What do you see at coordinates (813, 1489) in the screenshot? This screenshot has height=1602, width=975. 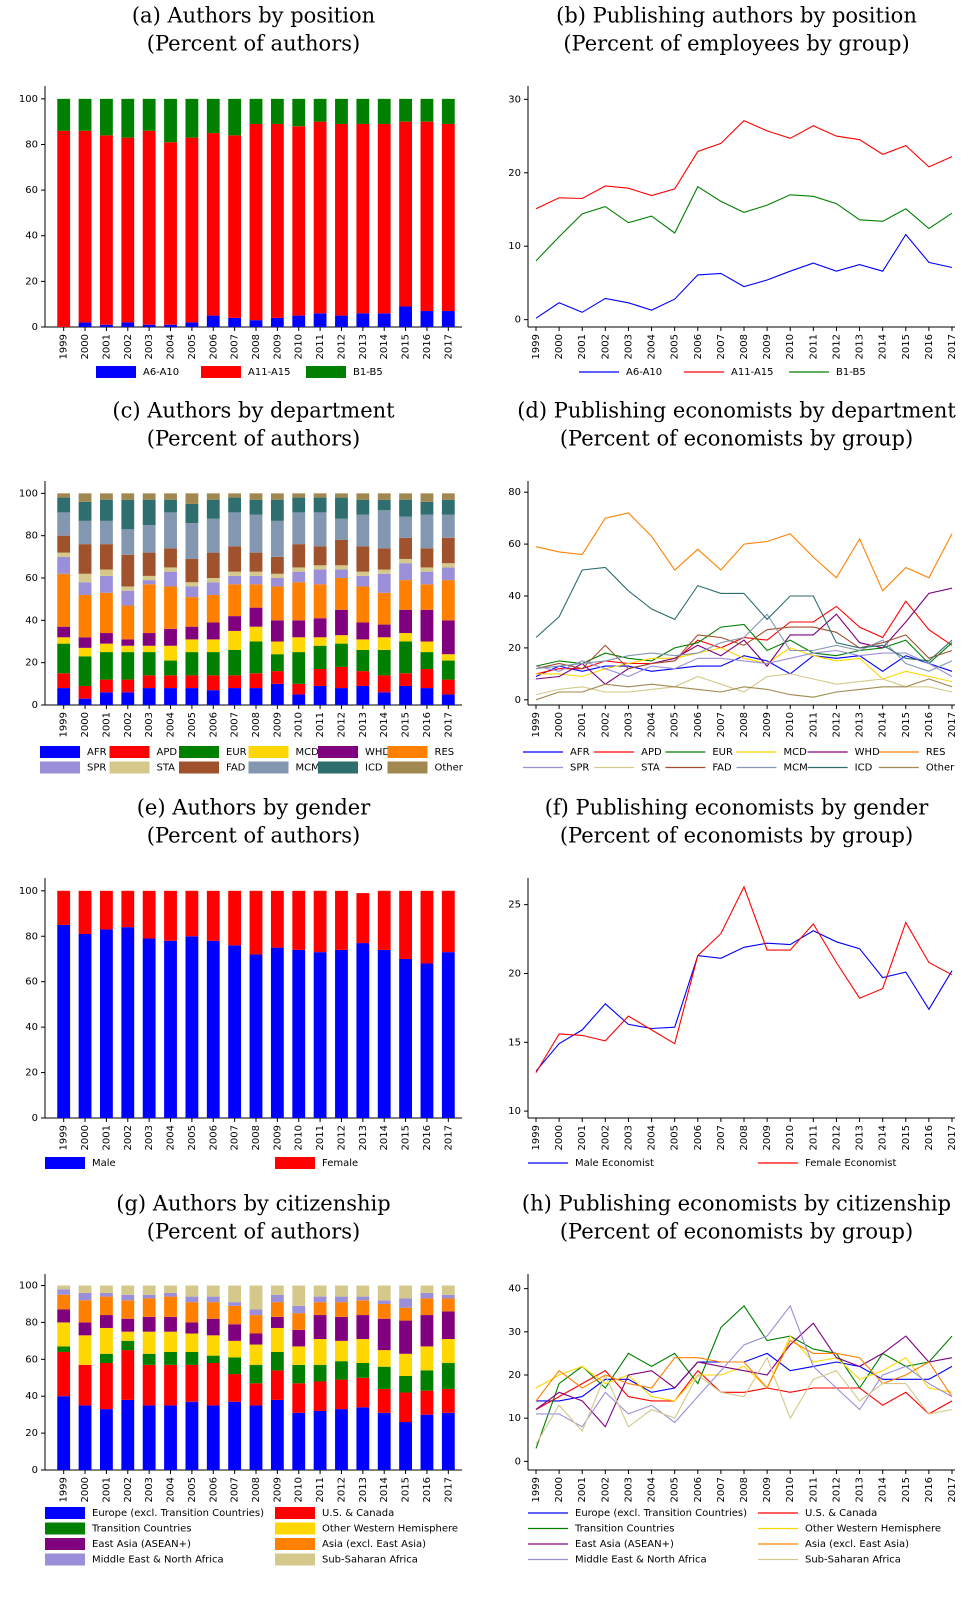 I see `x-tick-label: 2011` at bounding box center [813, 1489].